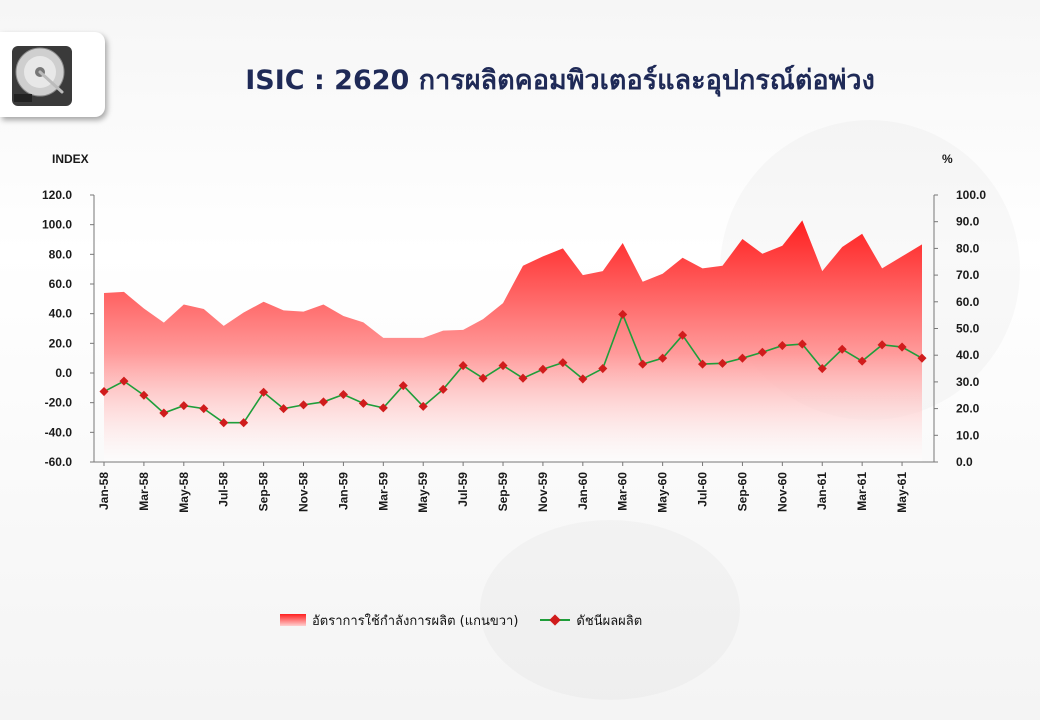 The width and height of the screenshot is (1040, 720). I want to click on x-tick-label: Jul-59, so click(463, 489).